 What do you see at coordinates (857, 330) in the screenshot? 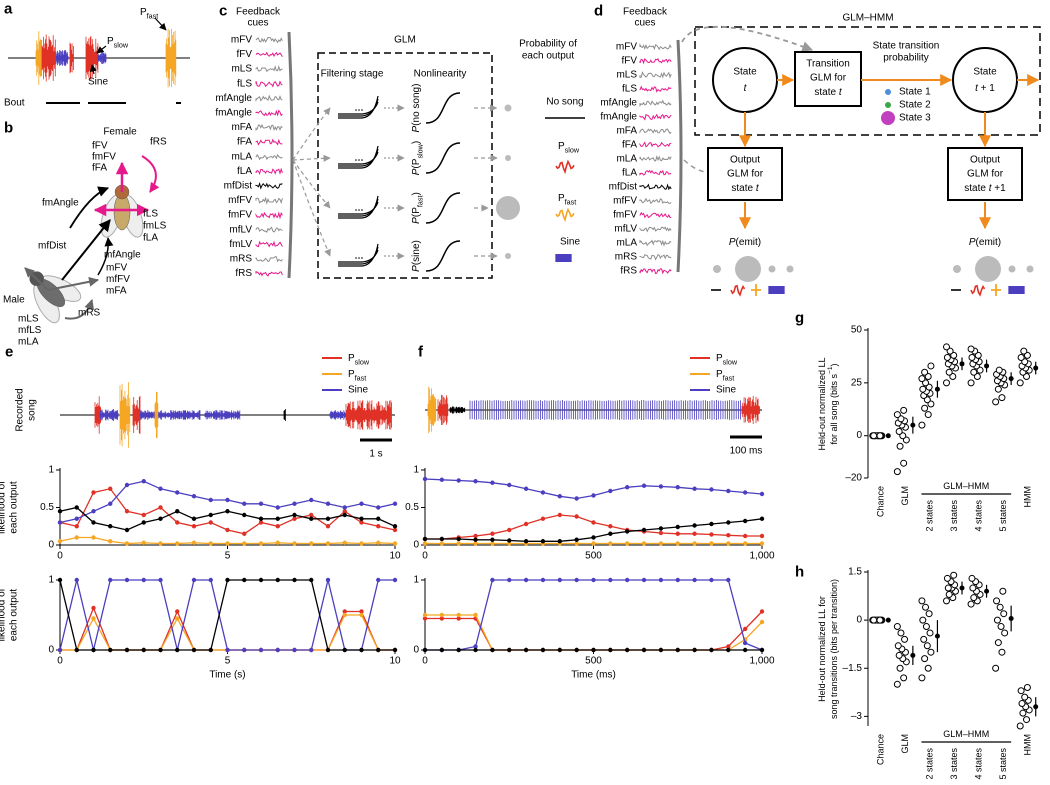
I see `y-tick-label: 50` at bounding box center [857, 330].